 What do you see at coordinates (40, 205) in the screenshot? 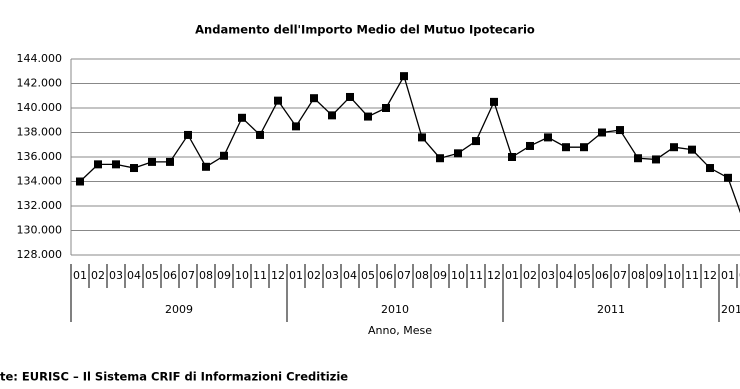
I see `y-tick-label: 132.000` at bounding box center [40, 205].